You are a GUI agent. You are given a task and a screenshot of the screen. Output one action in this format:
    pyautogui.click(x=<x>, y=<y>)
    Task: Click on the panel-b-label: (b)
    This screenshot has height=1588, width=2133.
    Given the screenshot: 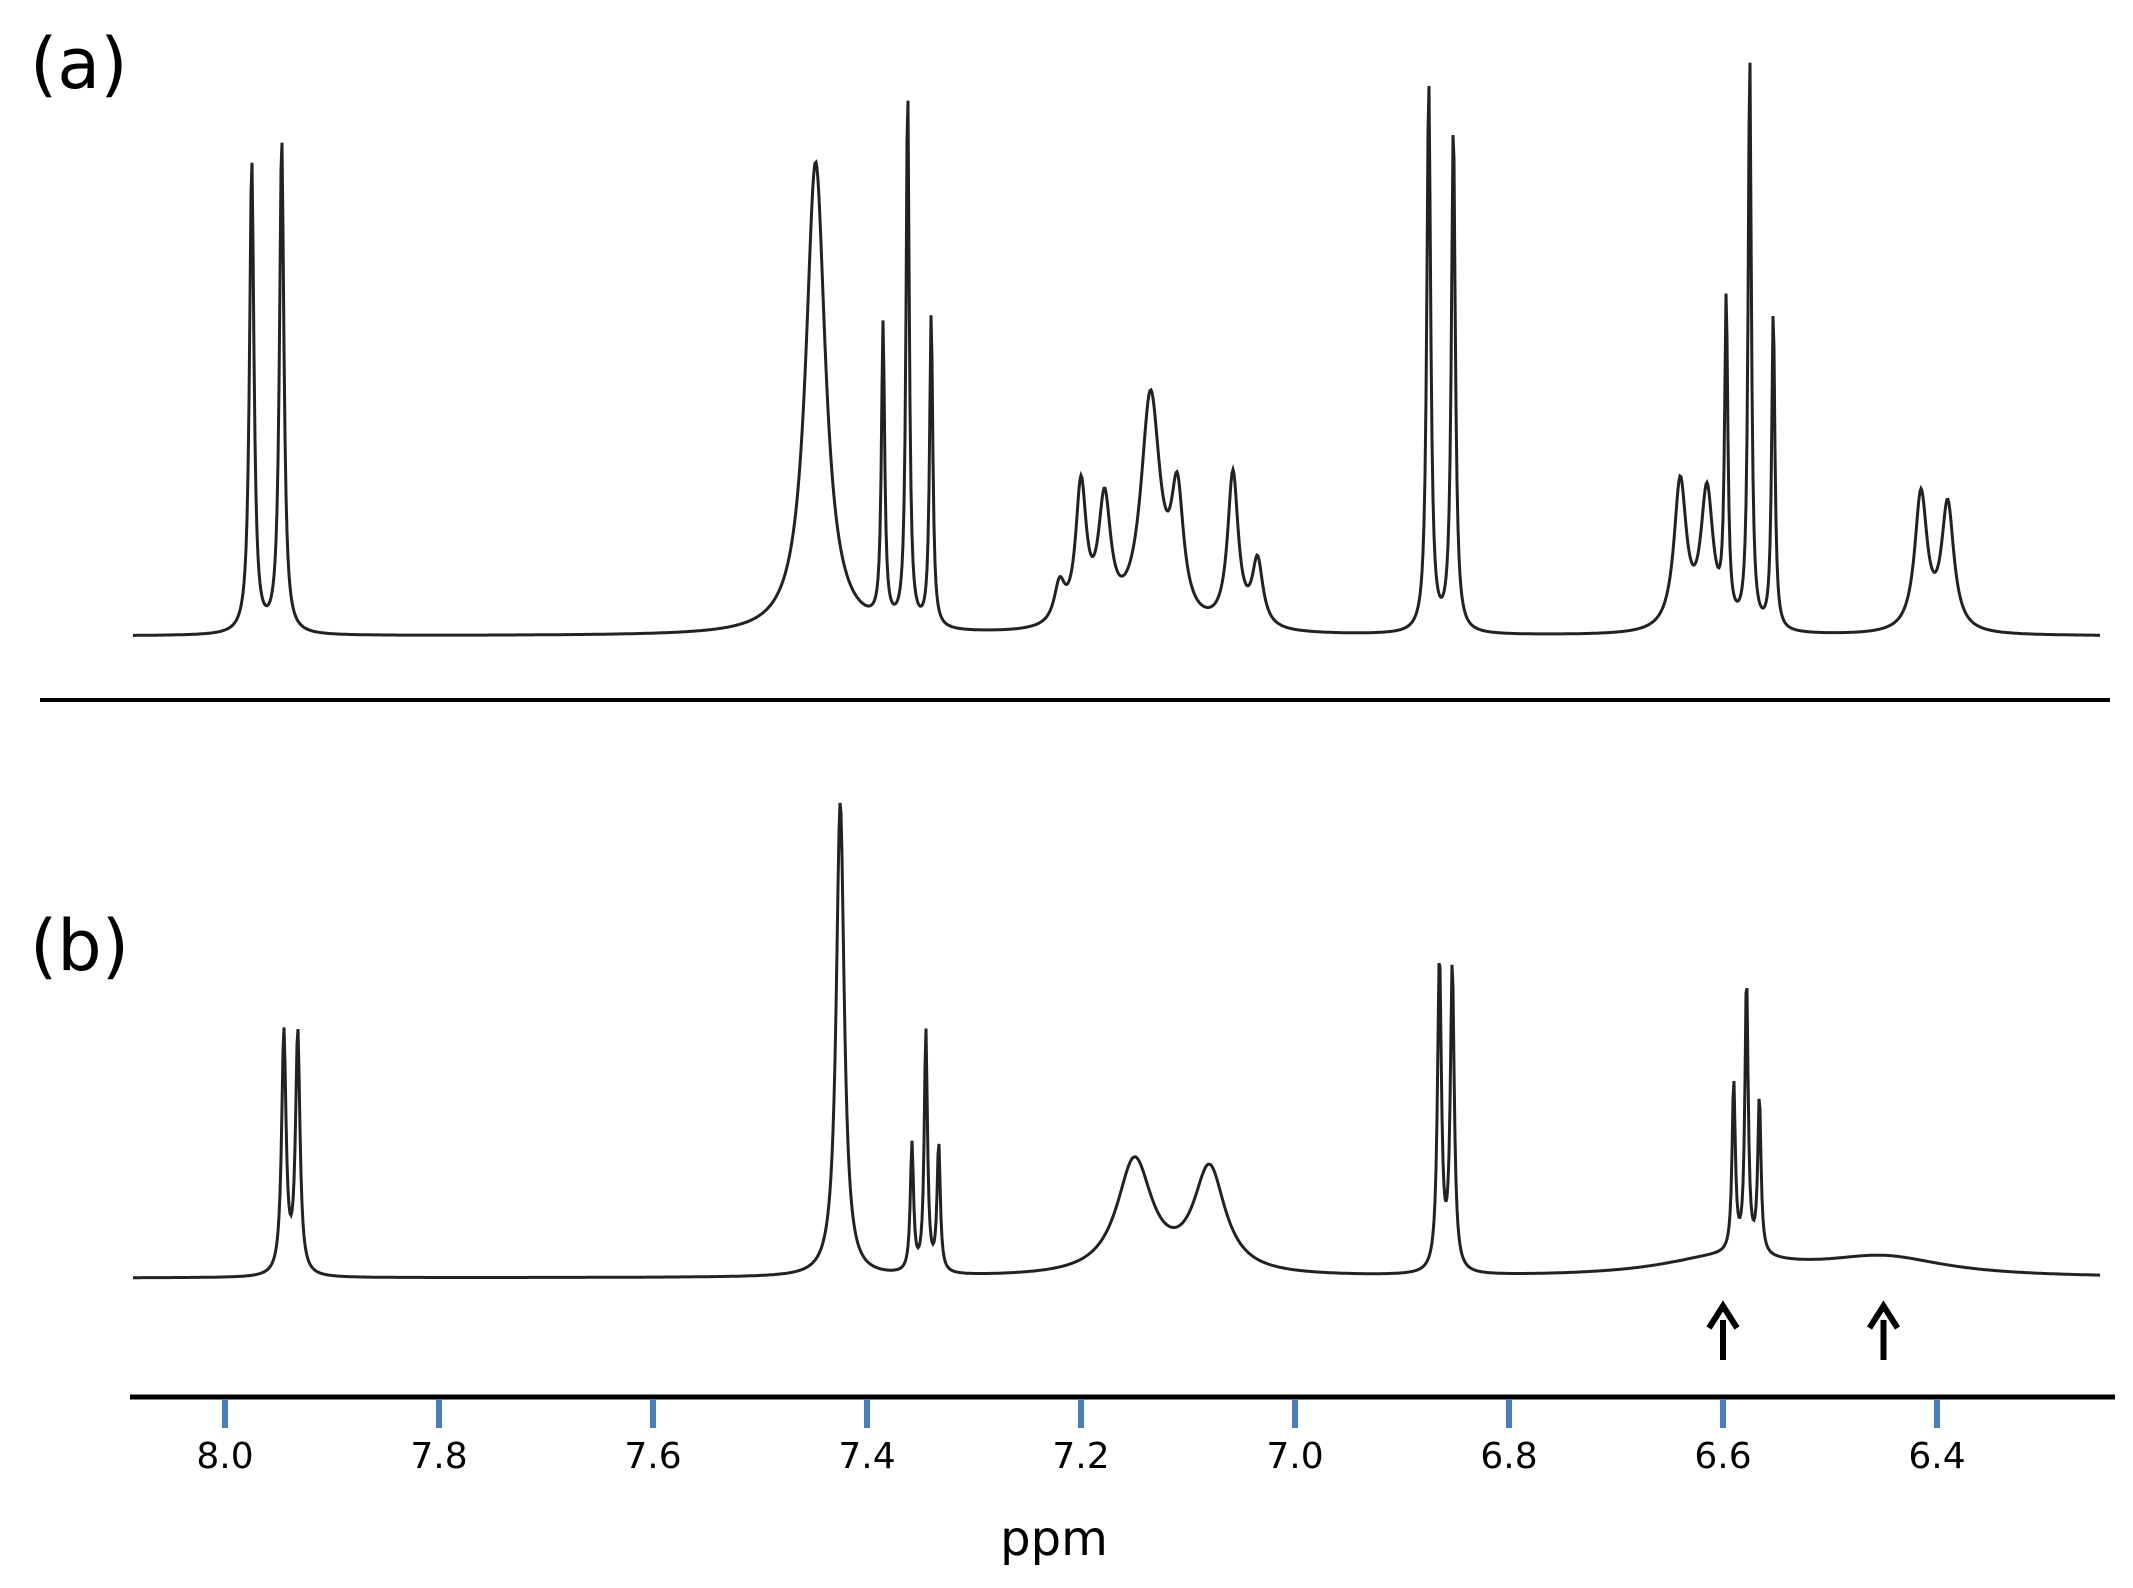 What is the action you would take?
    pyautogui.click(x=79, y=946)
    